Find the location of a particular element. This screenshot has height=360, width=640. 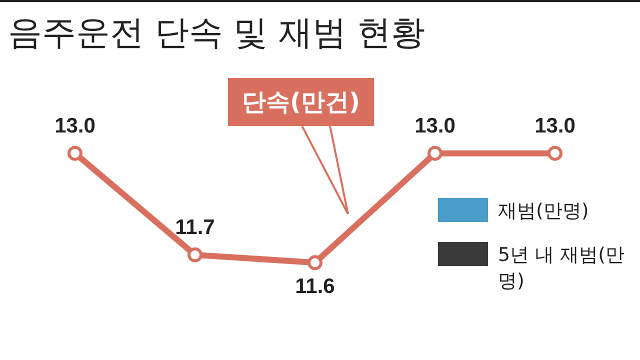

annotation: 5년 내 재범(만명) is located at coordinates (562, 268).